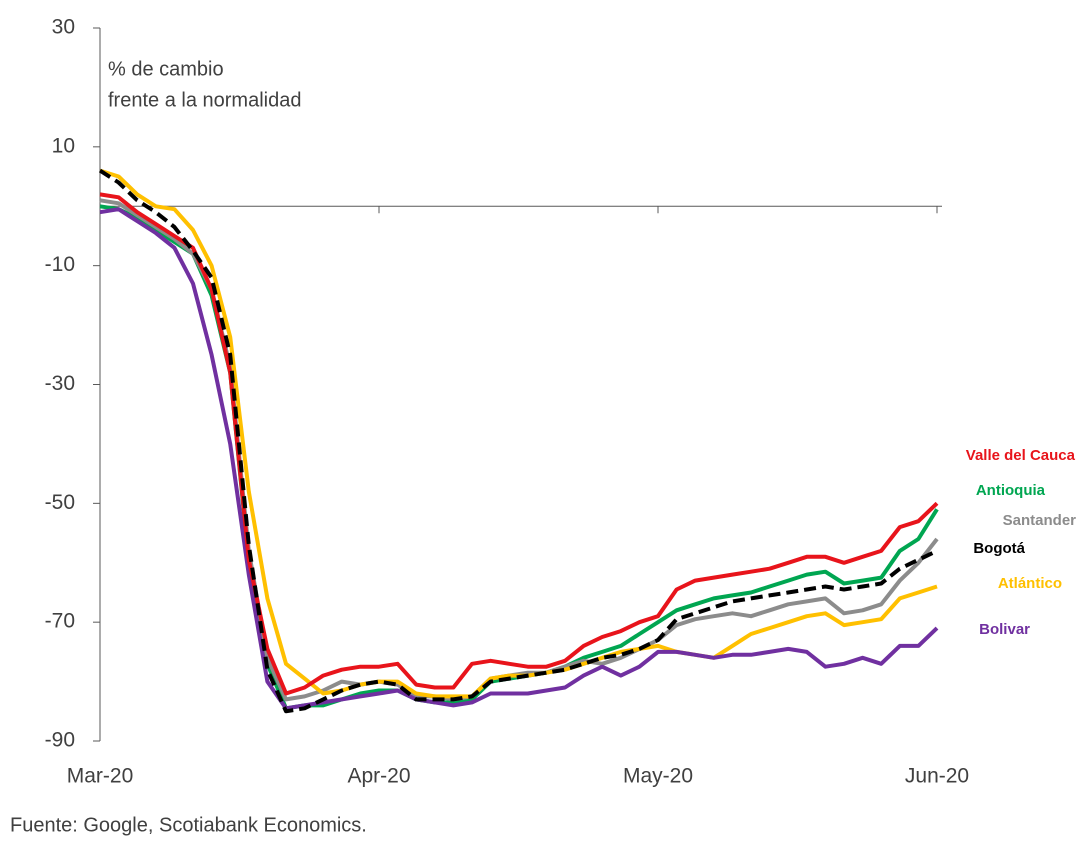  What do you see at coordinates (937, 776) in the screenshot?
I see `x-tick-label: Jun-20` at bounding box center [937, 776].